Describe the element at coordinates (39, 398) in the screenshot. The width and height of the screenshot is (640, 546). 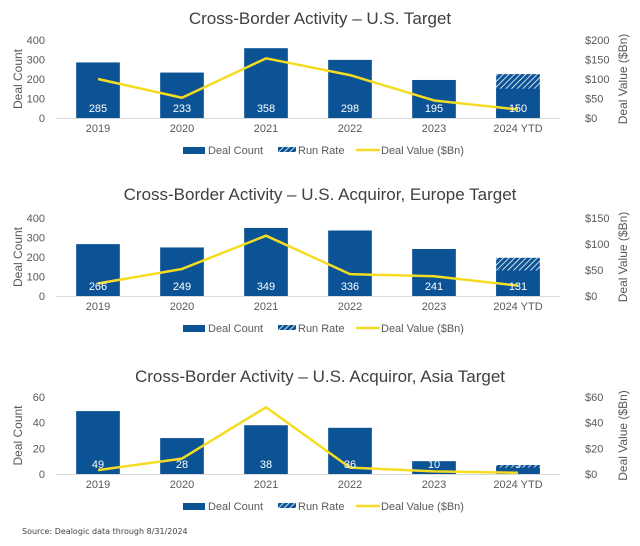
I see `y-tick-label: 60` at that location.